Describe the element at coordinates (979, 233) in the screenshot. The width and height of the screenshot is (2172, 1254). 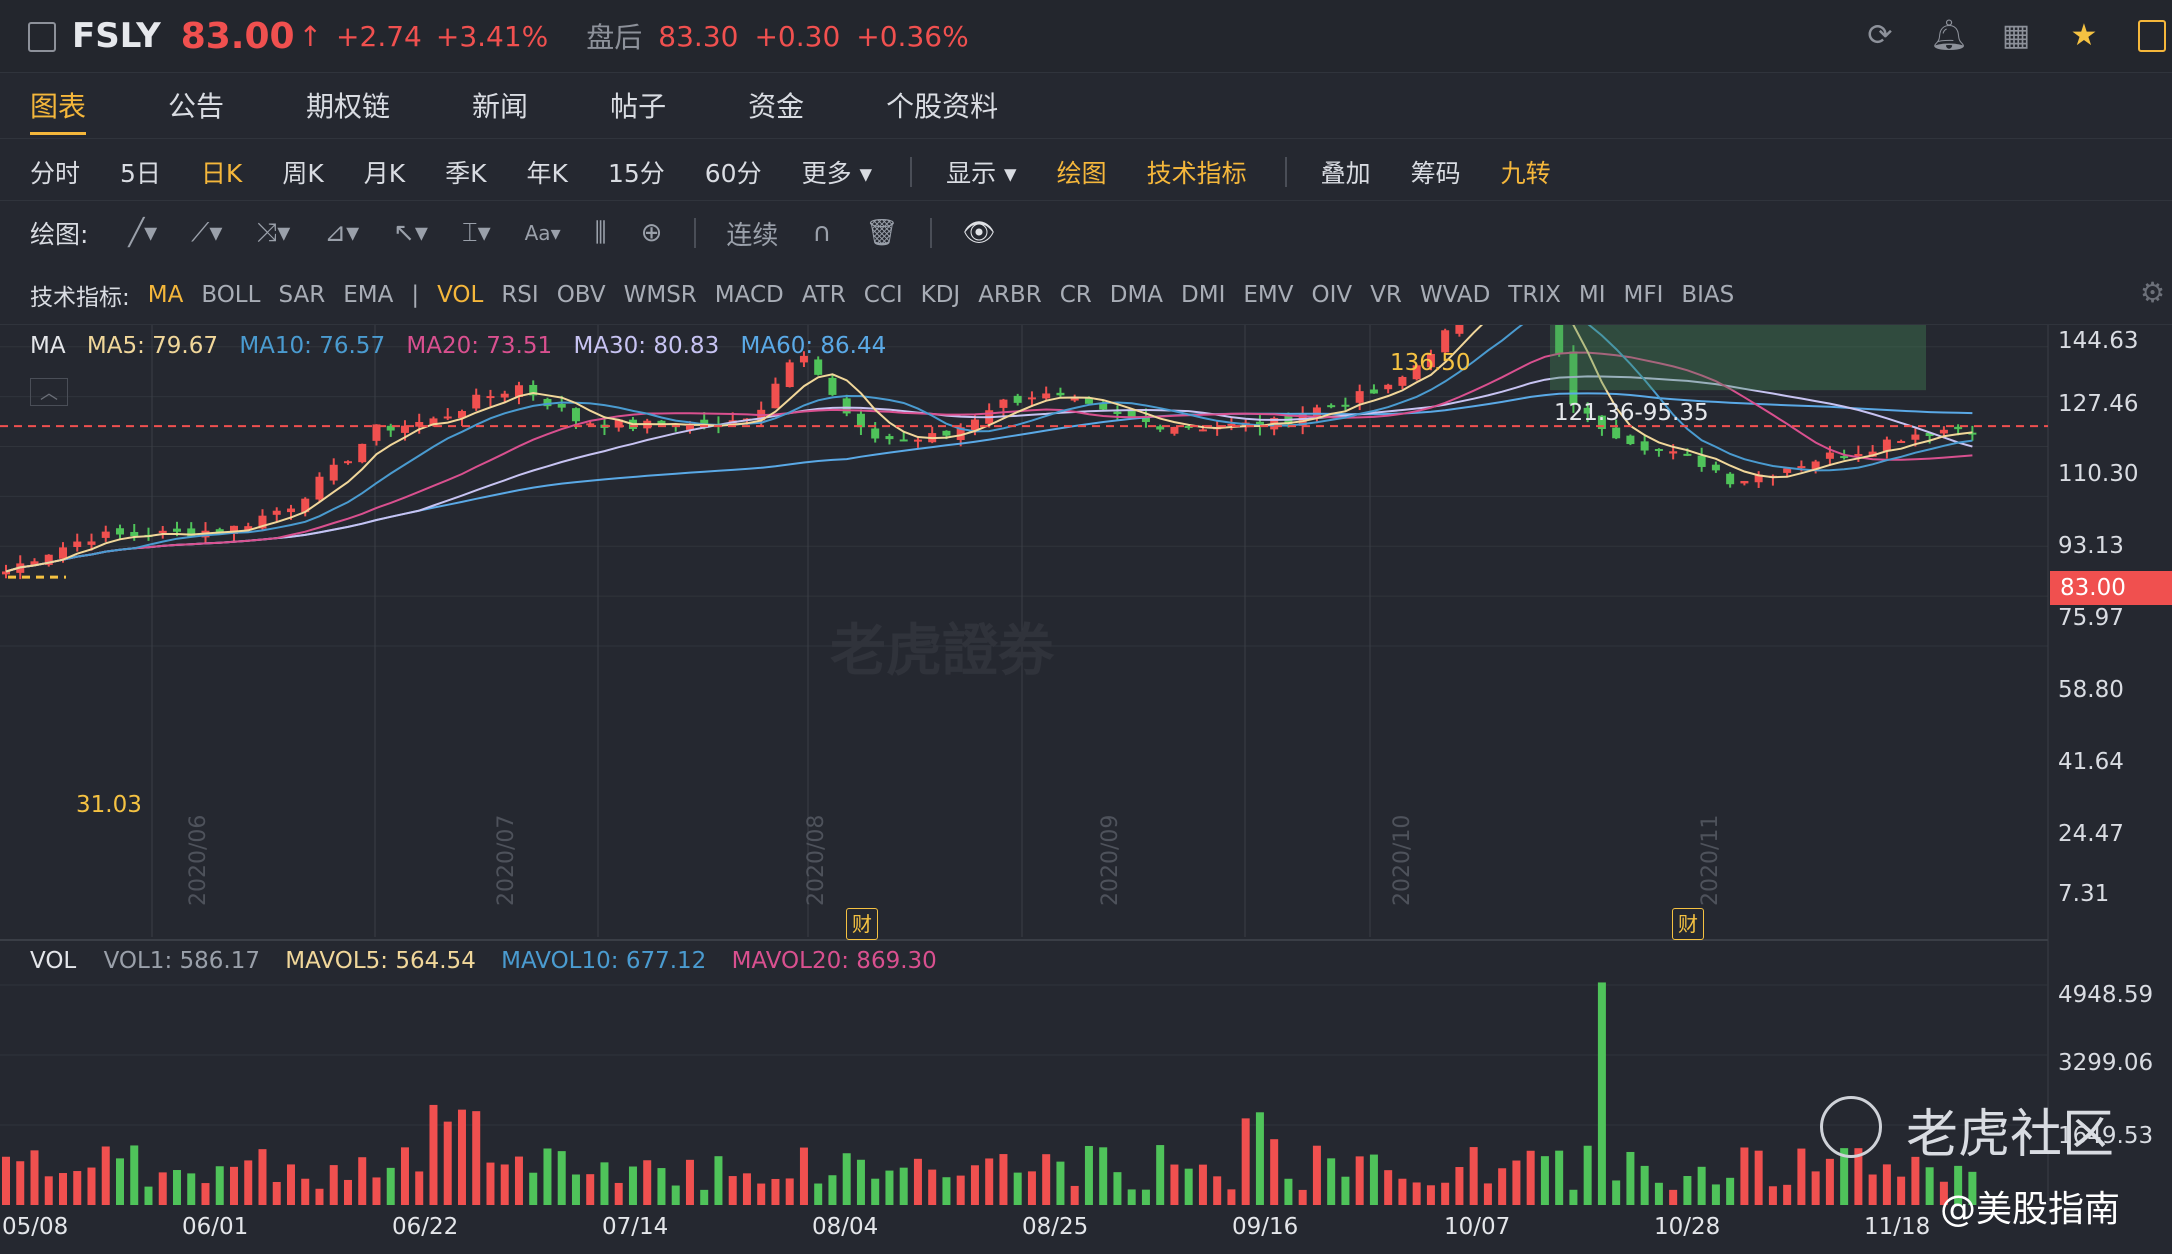
I see `eye-icon: 👁︎` at that location.